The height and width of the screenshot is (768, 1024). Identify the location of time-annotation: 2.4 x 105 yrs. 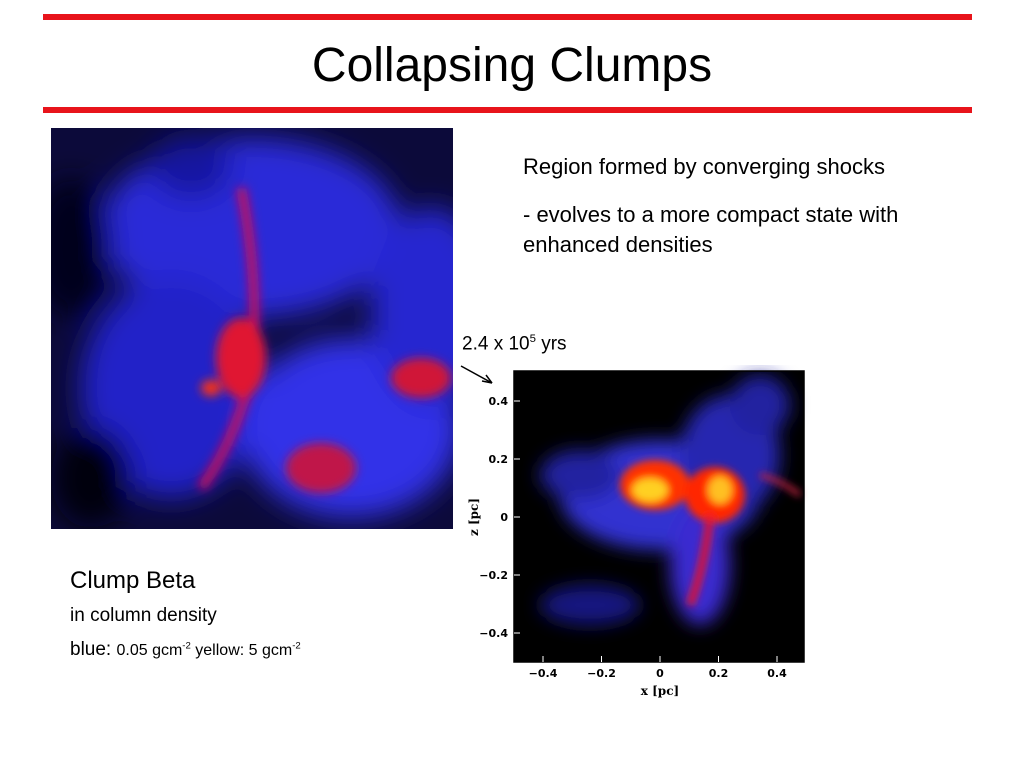
(514, 344).